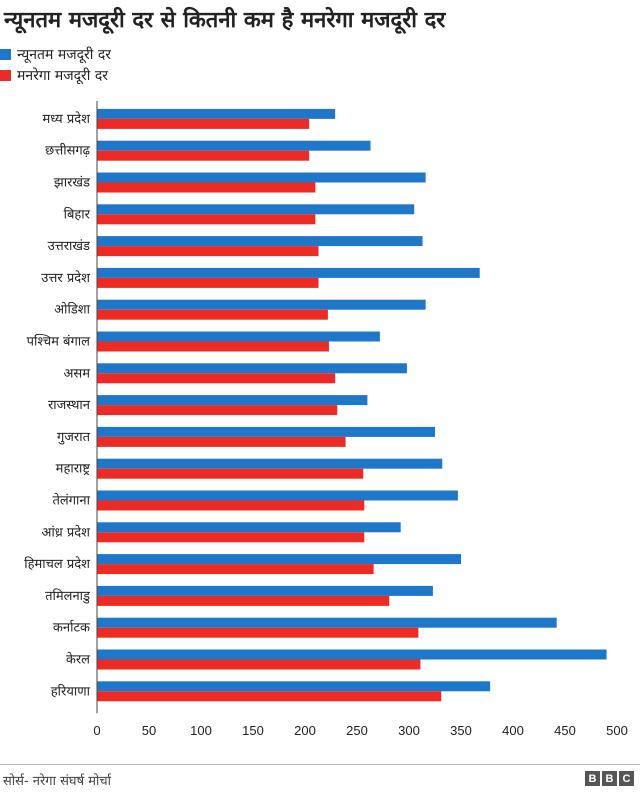 Image resolution: width=640 pixels, height=795 pixels. Describe the element at coordinates (73, 469) in the screenshot. I see `category-label: महाराष्ट्र` at that location.